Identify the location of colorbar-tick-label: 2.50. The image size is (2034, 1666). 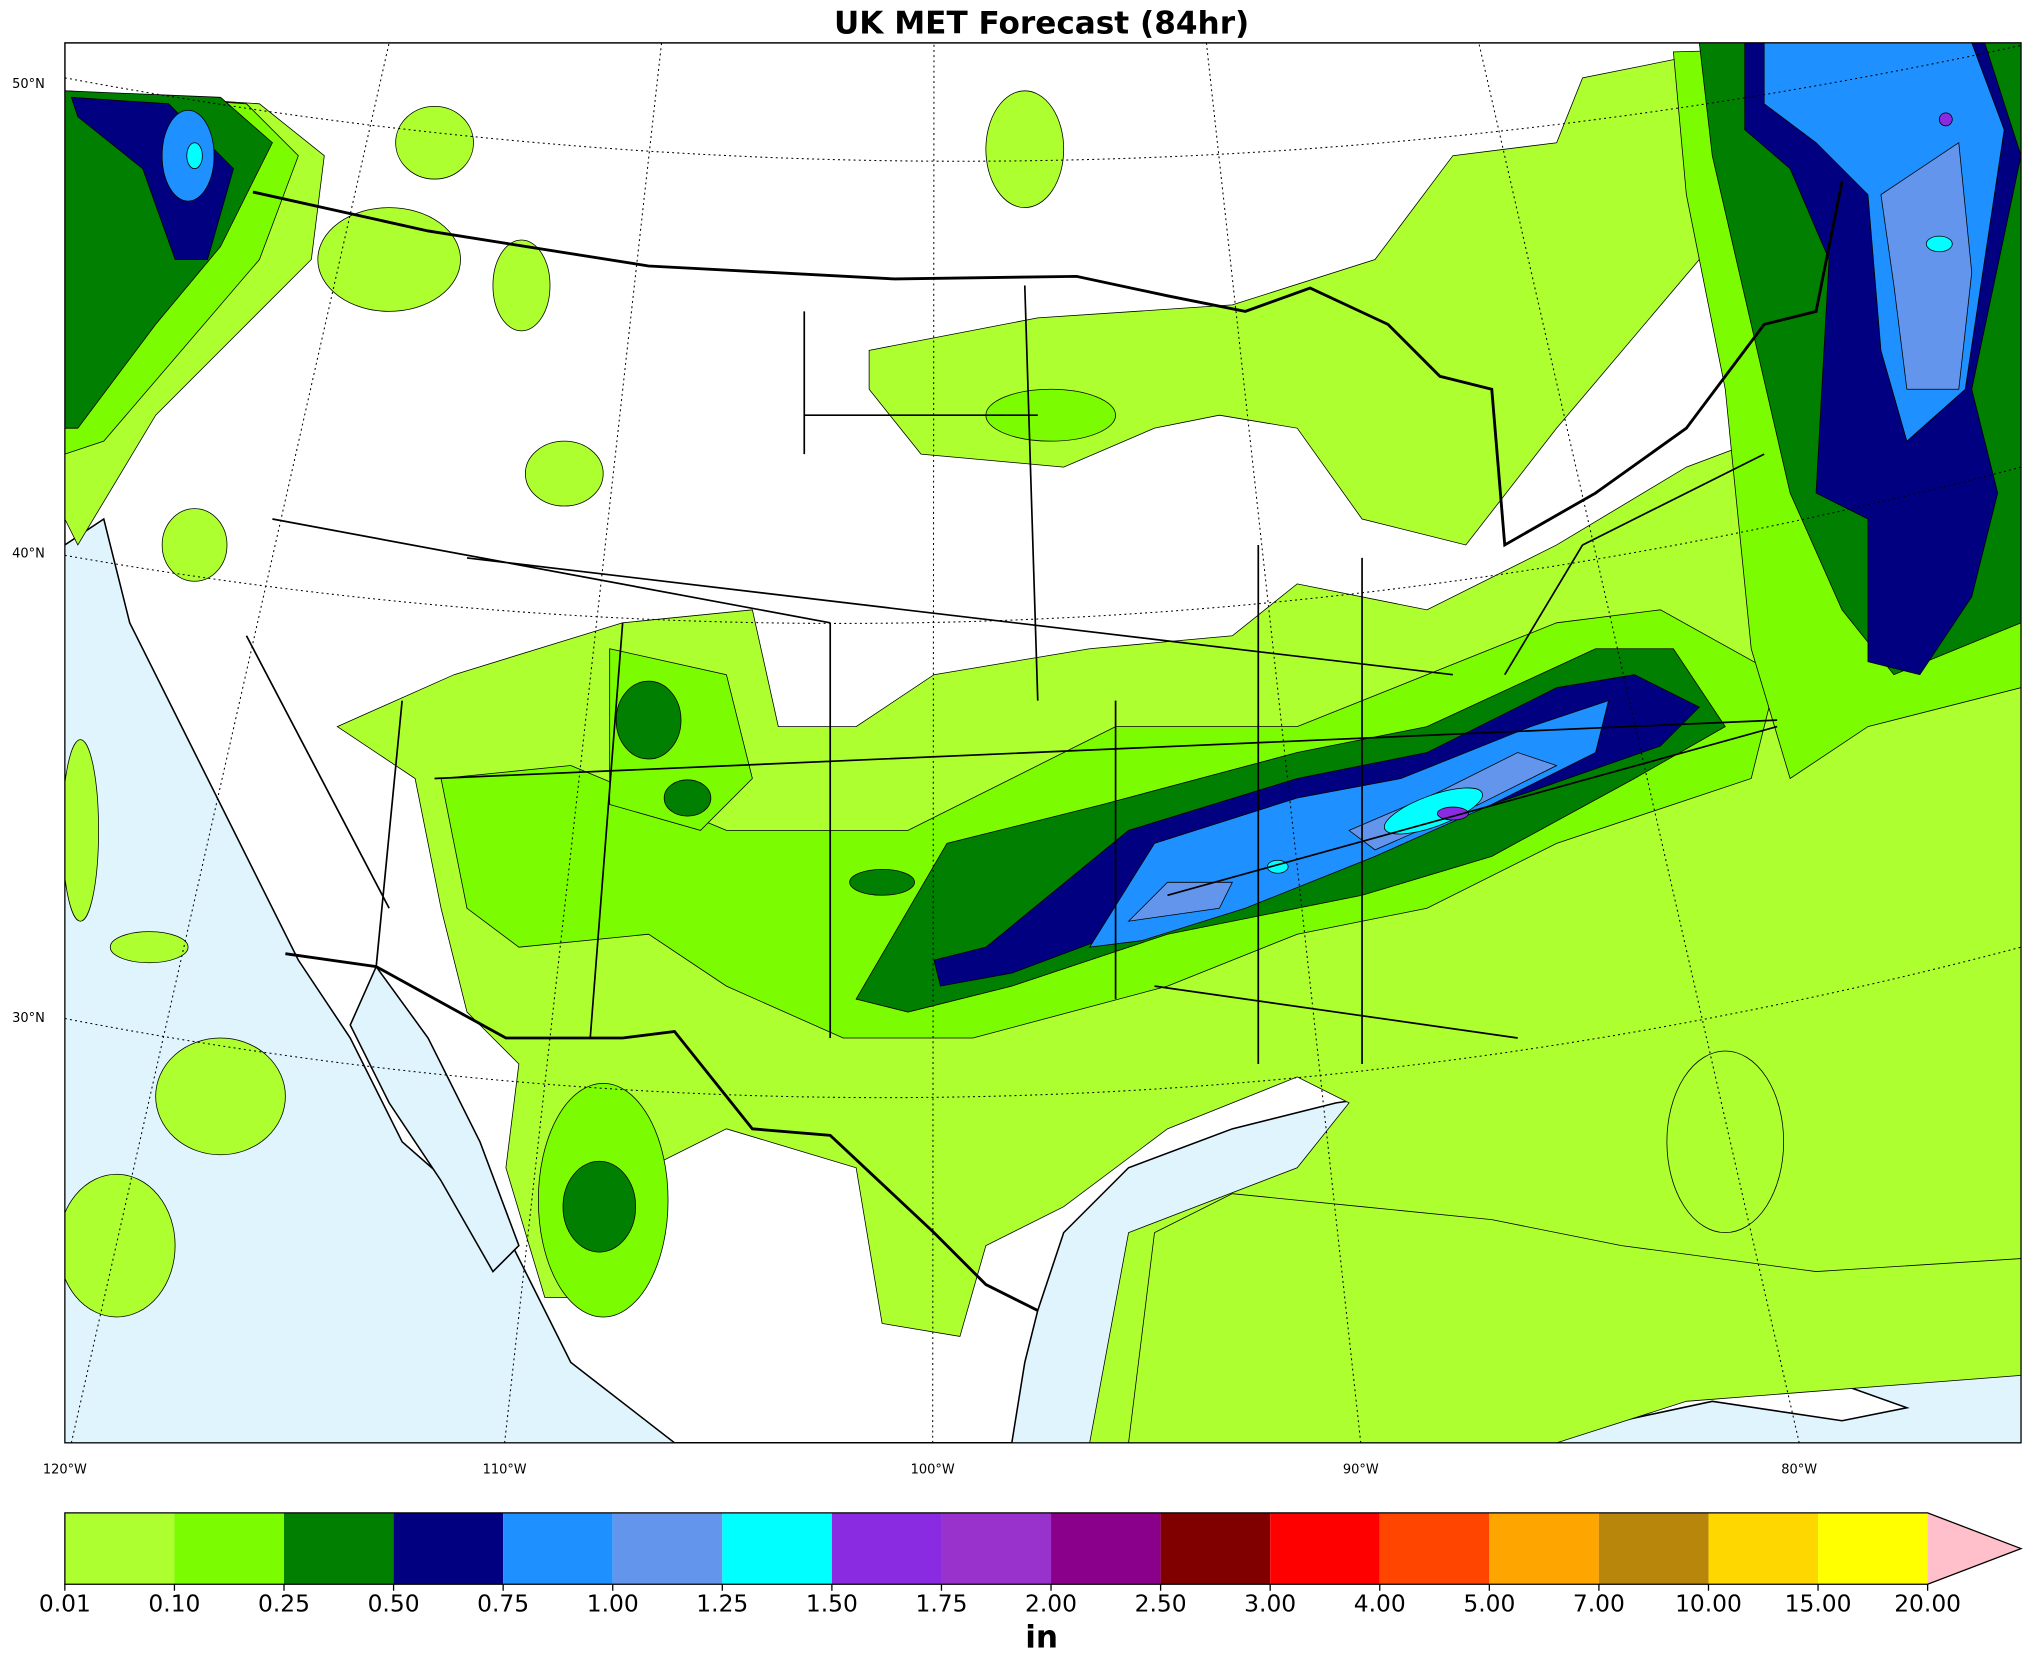
(1161, 1604).